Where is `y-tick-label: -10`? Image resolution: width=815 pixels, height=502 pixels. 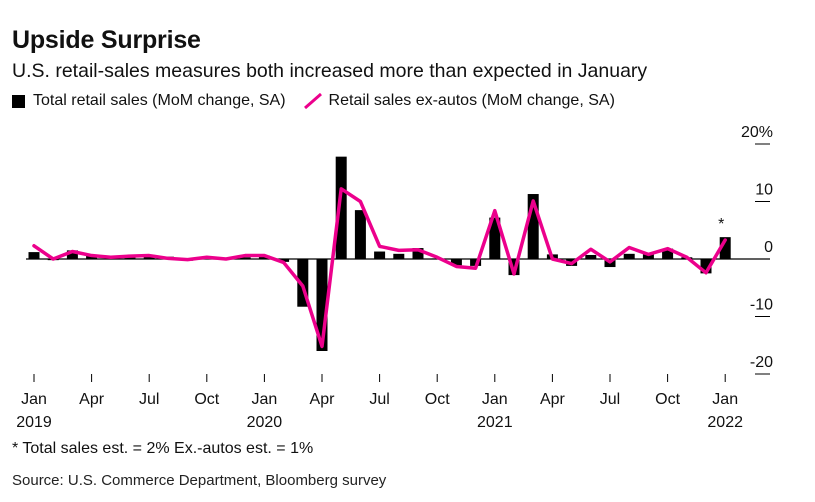 y-tick-label: -10 is located at coordinates (761, 305).